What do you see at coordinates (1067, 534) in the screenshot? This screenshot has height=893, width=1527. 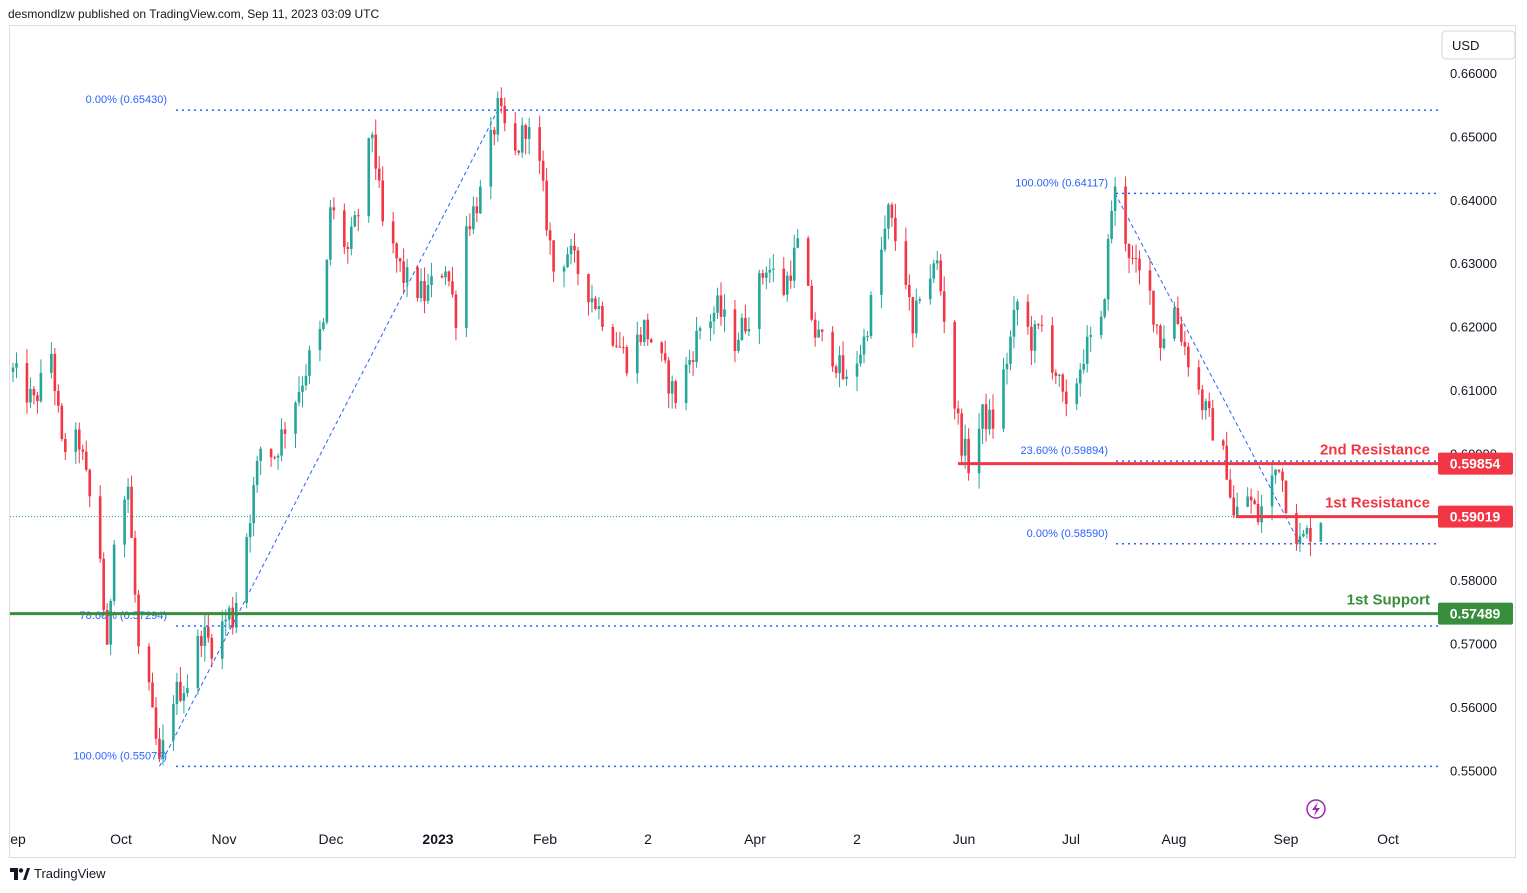 I see `fib-level-label: 0.00% (0.58590)` at bounding box center [1067, 534].